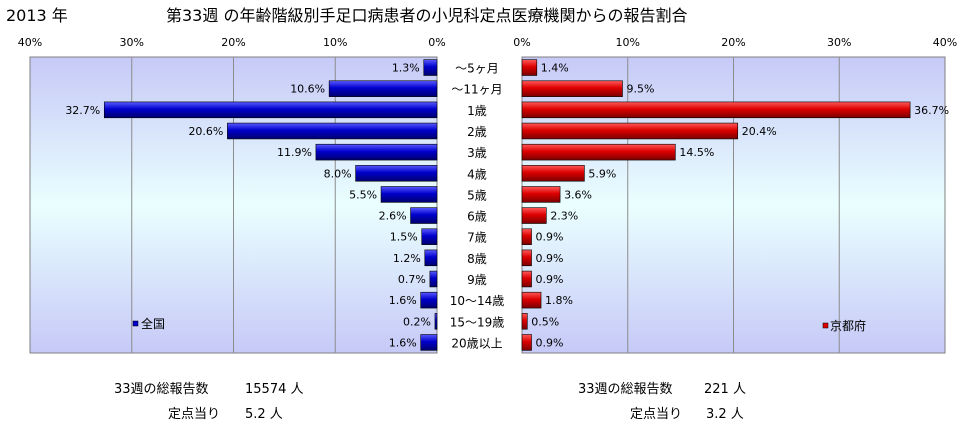 The width and height of the screenshot is (968, 424). Describe the element at coordinates (477, 69) in the screenshot. I see `category-label: ～5ヶ月` at that location.